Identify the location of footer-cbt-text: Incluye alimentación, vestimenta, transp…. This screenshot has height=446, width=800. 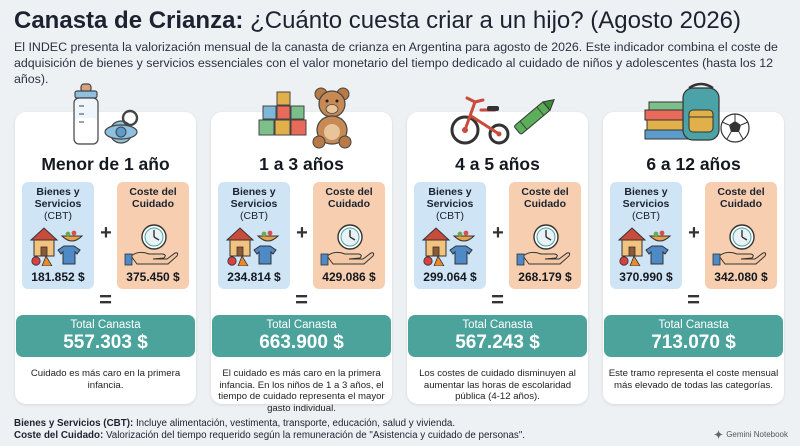
(294, 423).